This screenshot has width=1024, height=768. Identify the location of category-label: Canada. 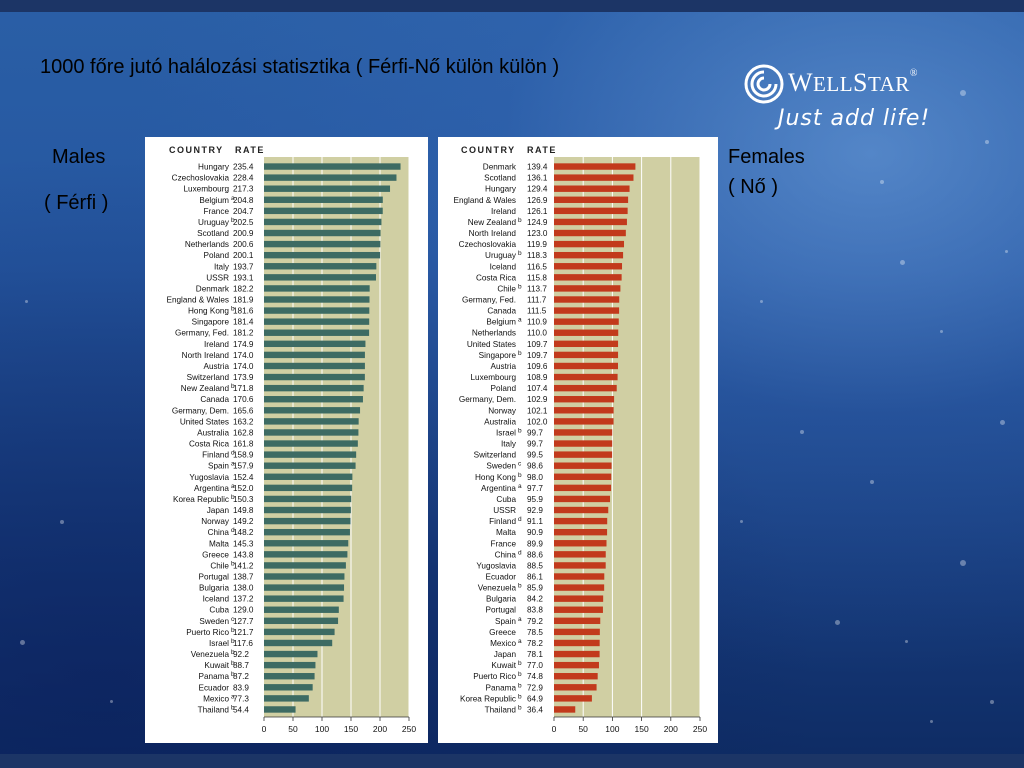
(501, 311).